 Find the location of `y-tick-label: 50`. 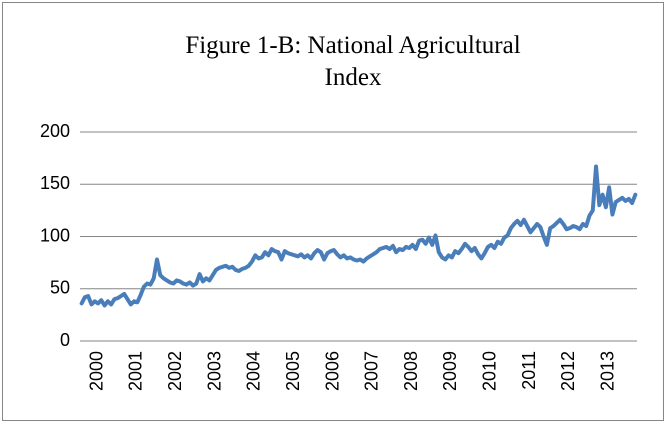

y-tick-label: 50 is located at coordinates (60, 288).